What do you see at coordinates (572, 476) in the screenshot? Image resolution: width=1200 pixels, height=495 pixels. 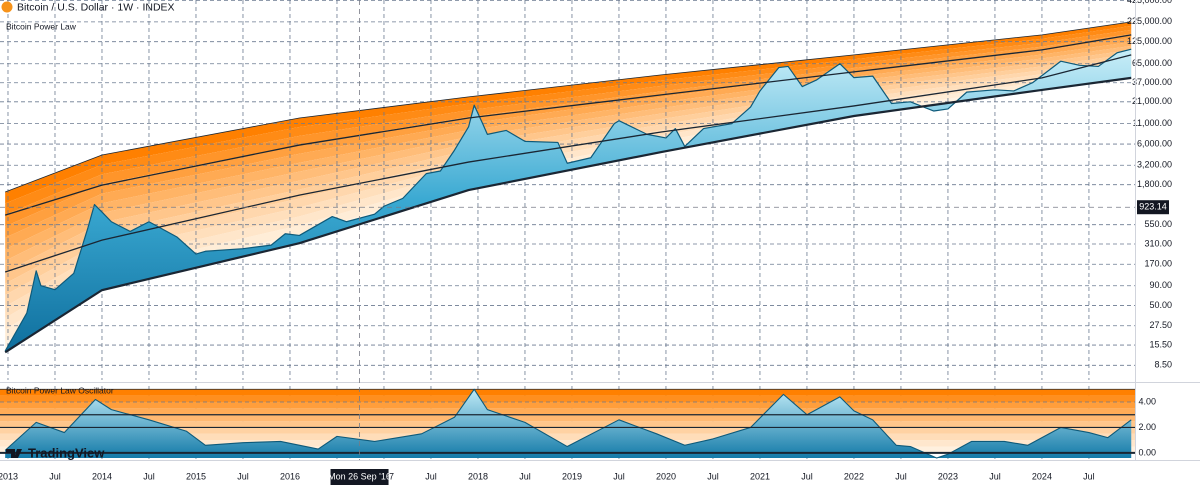 I see `x-tick-label: 2019` at bounding box center [572, 476].